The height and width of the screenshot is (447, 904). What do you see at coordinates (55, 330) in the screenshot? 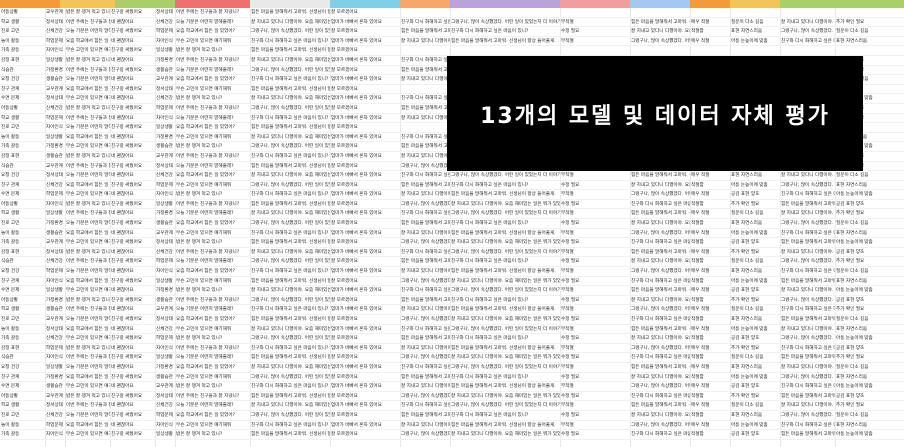
I see `sheet-cell: 정서상태` at bounding box center [55, 330].